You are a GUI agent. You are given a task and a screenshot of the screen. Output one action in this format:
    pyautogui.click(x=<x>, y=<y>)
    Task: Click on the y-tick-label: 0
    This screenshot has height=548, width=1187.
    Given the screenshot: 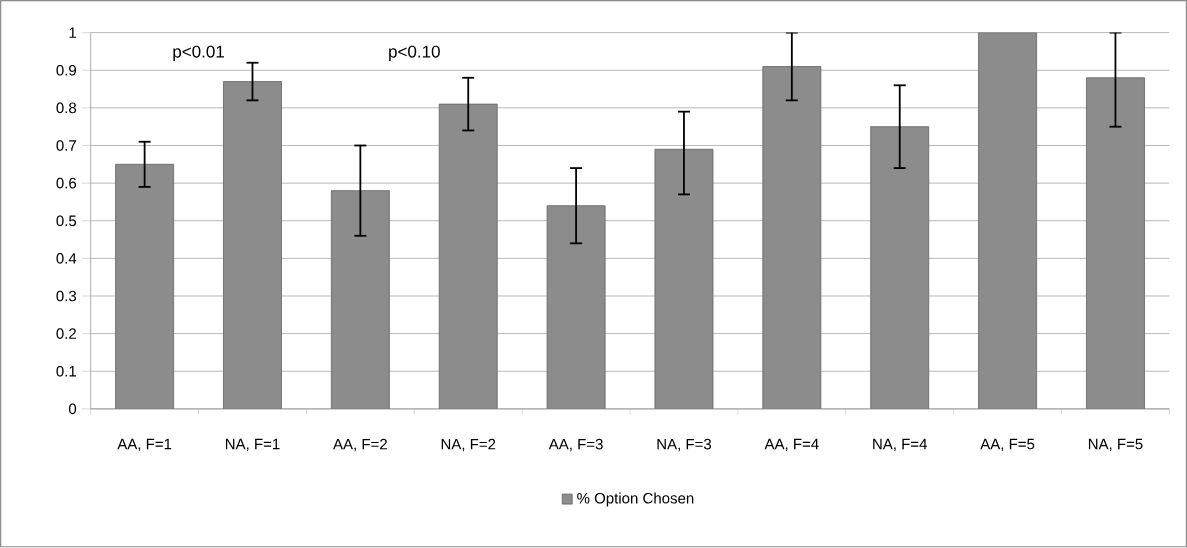 What is the action you would take?
    pyautogui.click(x=72, y=409)
    